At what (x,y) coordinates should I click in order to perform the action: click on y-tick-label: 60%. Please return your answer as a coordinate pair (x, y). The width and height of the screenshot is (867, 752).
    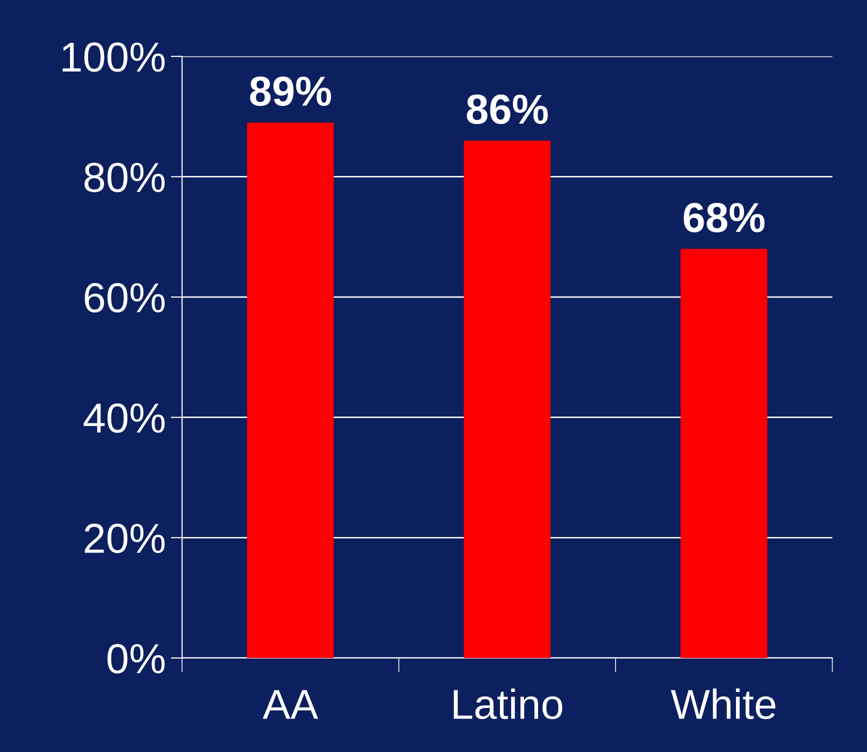
    Looking at the image, I should click on (124, 298).